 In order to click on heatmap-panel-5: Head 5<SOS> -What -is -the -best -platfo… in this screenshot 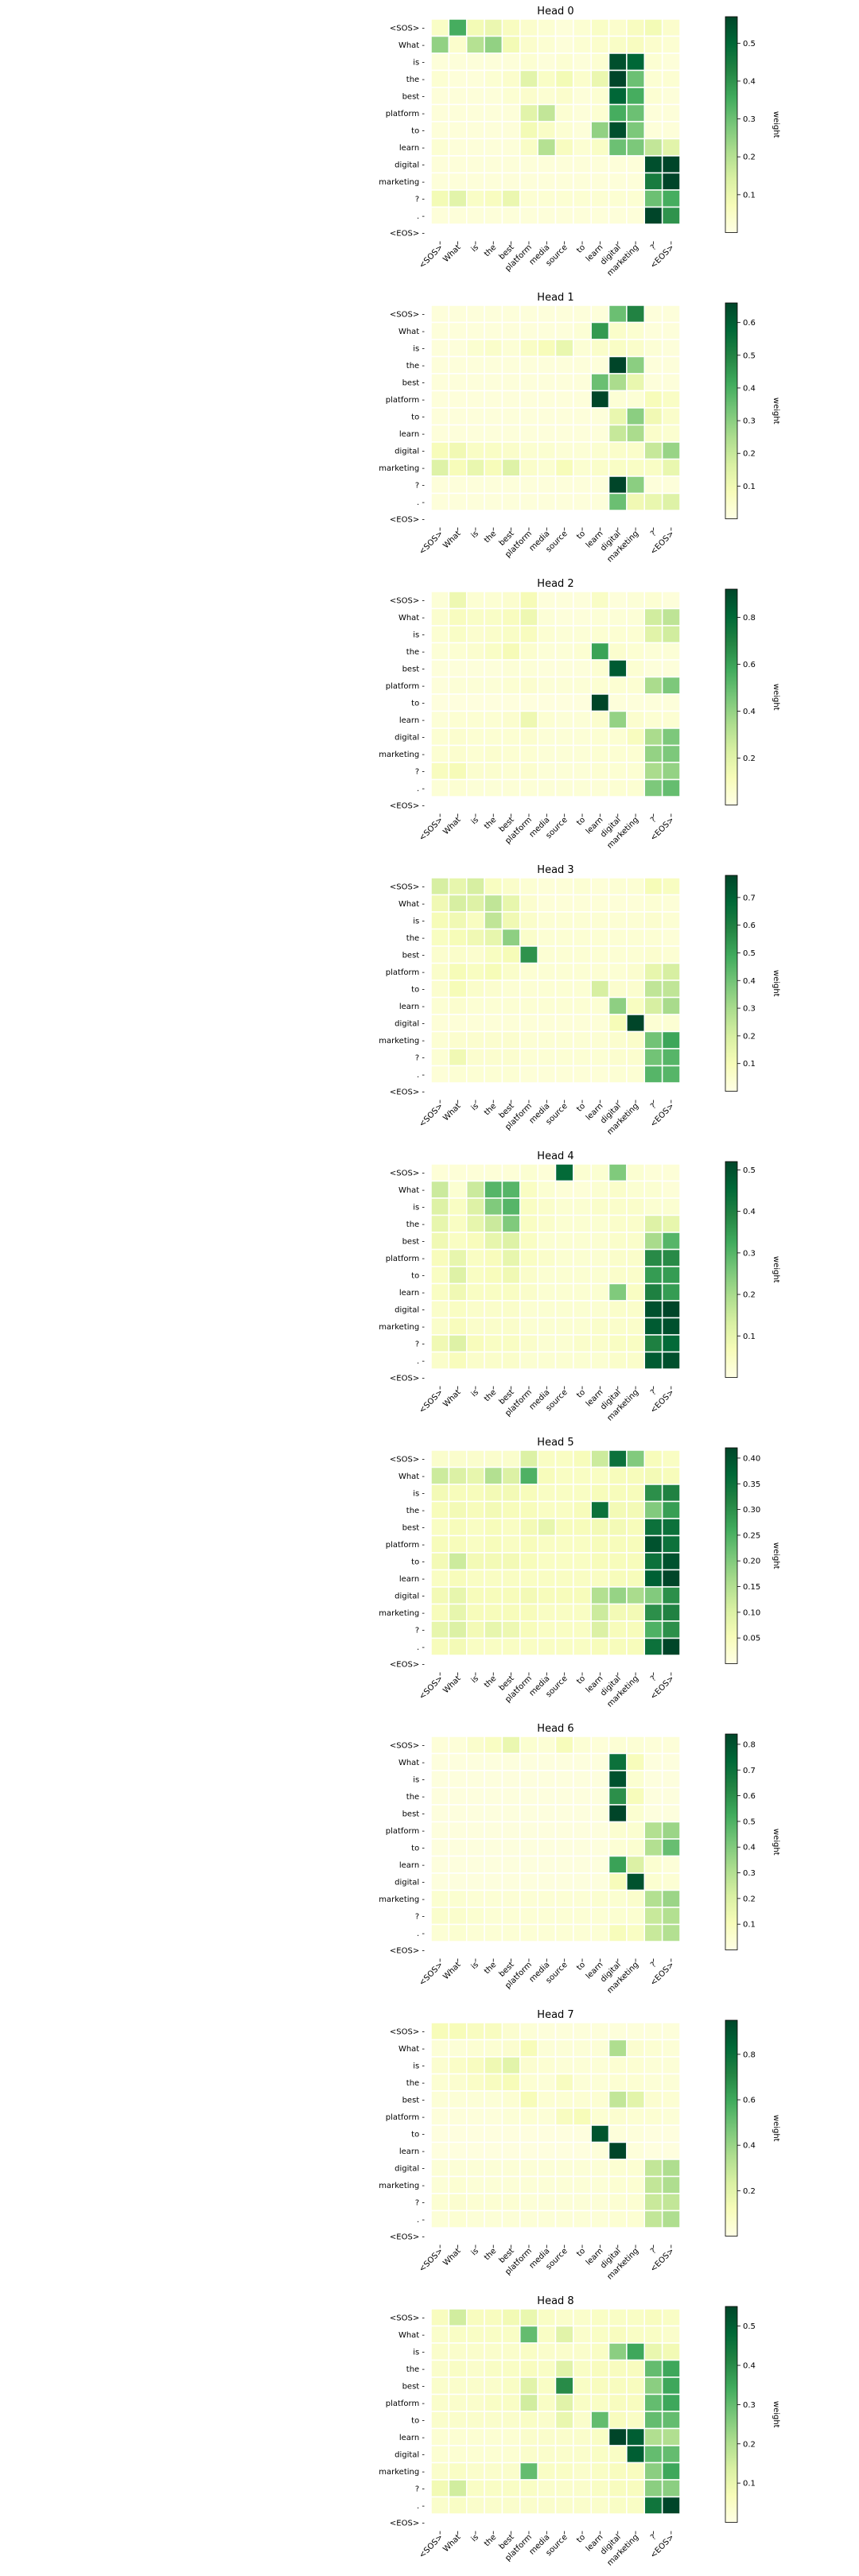, I will do `click(579, 1573)`.